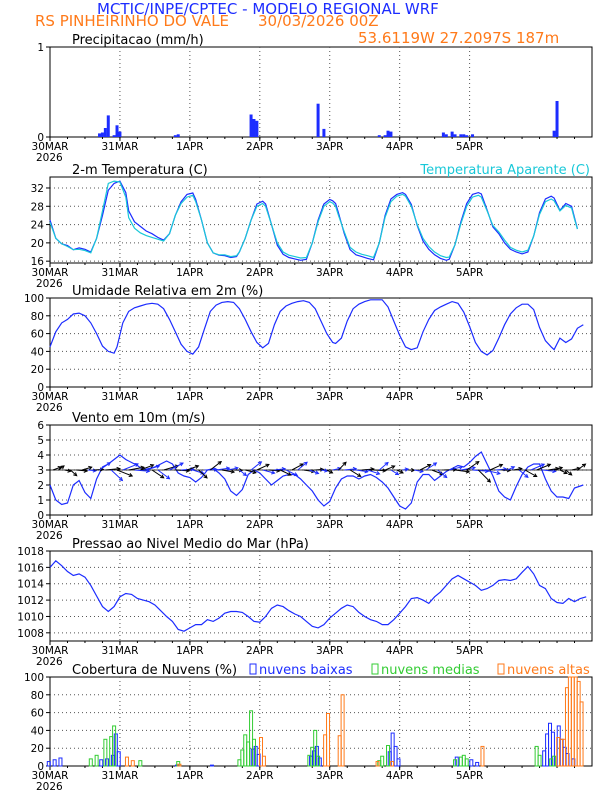 The width and height of the screenshot is (612, 792). Describe the element at coordinates (430, 670) in the screenshot. I see `legend-label: nuvens medias` at that location.